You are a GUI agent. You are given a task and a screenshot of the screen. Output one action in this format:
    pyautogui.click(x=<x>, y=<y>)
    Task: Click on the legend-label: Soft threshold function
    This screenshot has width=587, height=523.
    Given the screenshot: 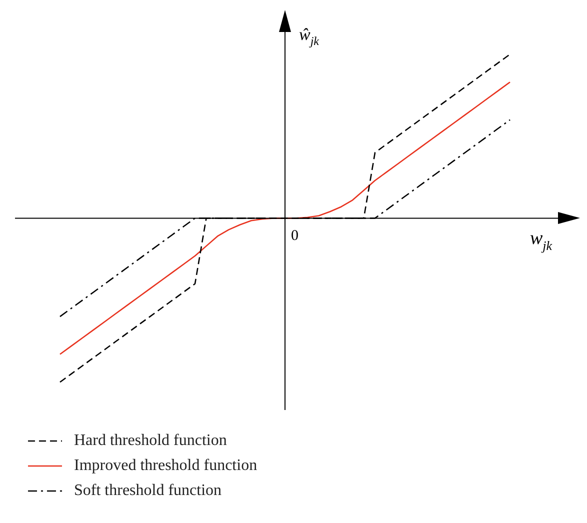 What is the action you would take?
    pyautogui.click(x=148, y=491)
    